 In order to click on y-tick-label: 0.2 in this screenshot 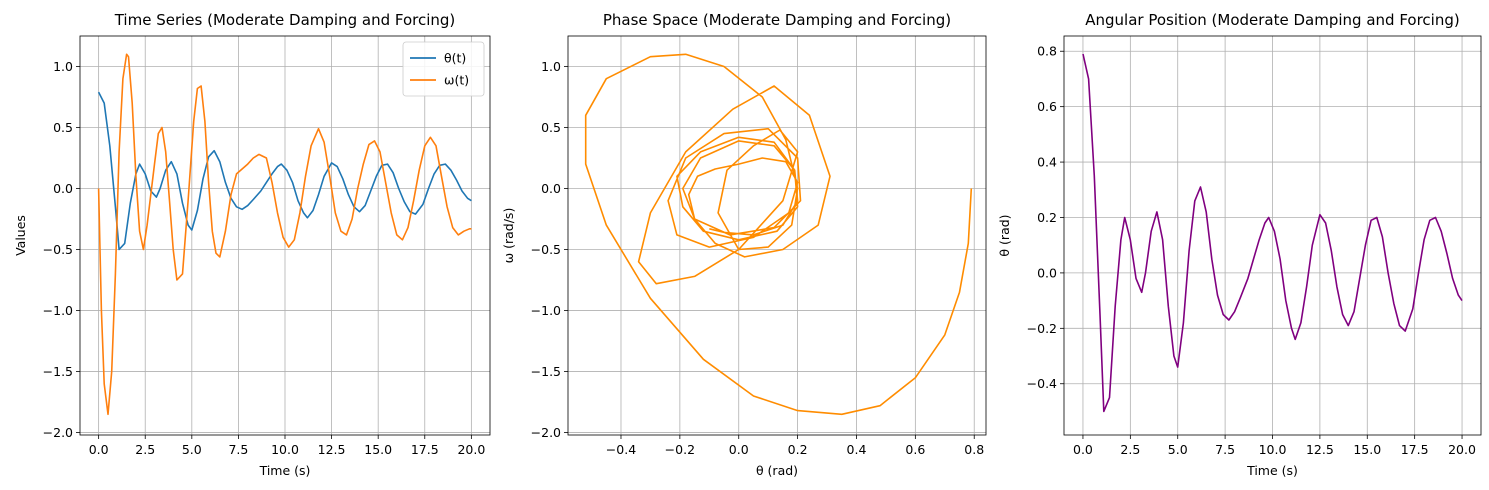, I will do `click(1047, 217)`.